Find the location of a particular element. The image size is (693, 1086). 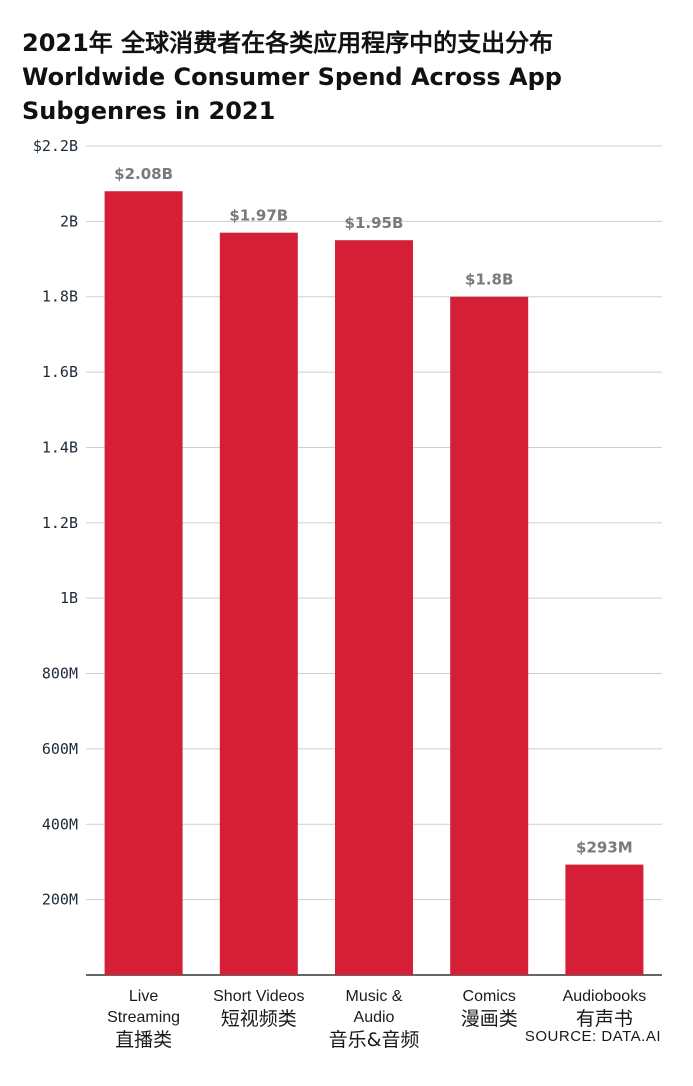

y-tick-label: 800M is located at coordinates (60, 674).